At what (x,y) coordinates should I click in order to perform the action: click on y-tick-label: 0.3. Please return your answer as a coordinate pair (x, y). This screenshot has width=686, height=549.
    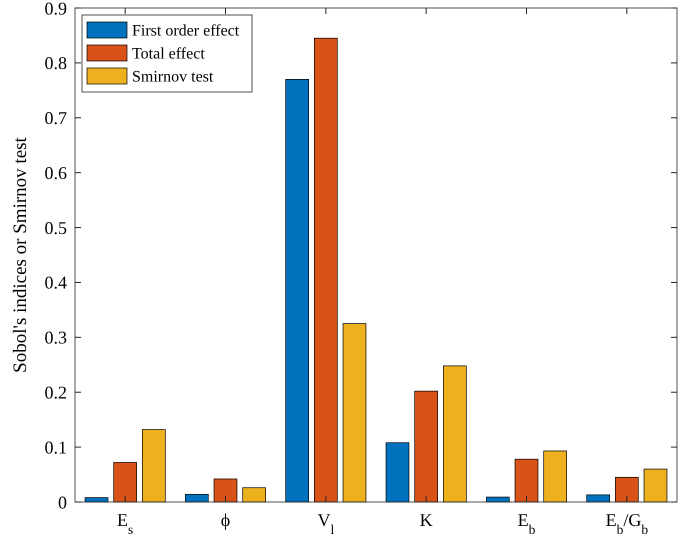
    Looking at the image, I should click on (55, 338).